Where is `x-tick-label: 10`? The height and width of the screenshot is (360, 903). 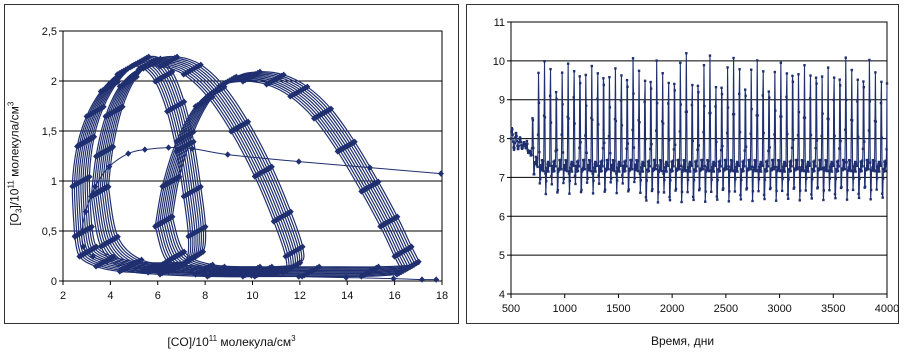
x-tick-label: 10 is located at coordinates (252, 296).